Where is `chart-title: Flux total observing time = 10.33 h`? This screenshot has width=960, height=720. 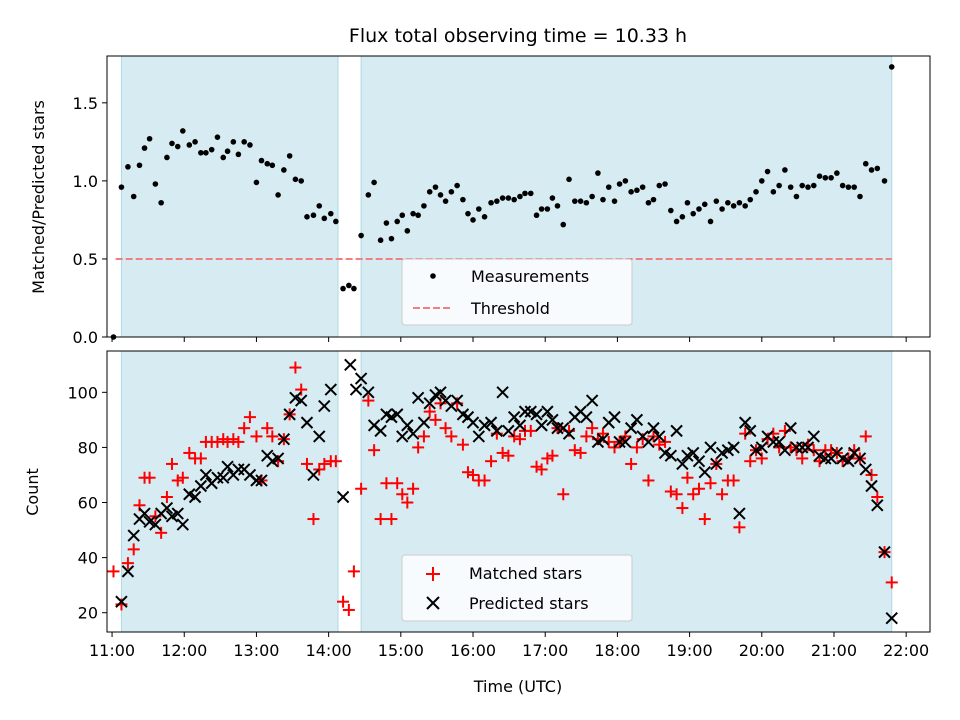 chart-title: Flux total observing time = 10.33 h is located at coordinates (518, 36).